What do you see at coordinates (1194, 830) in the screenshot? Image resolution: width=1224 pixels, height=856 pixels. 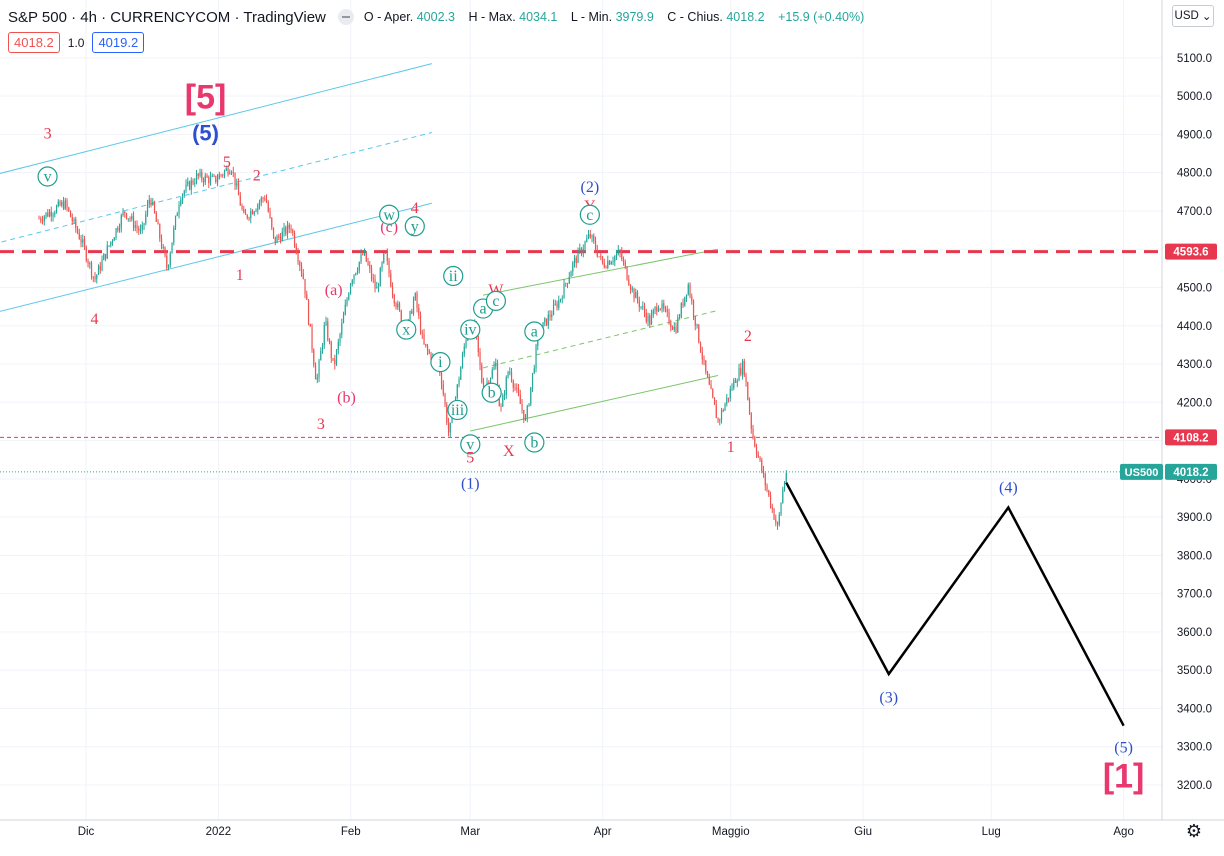 I see `gear-icon: ⚙` at bounding box center [1194, 830].